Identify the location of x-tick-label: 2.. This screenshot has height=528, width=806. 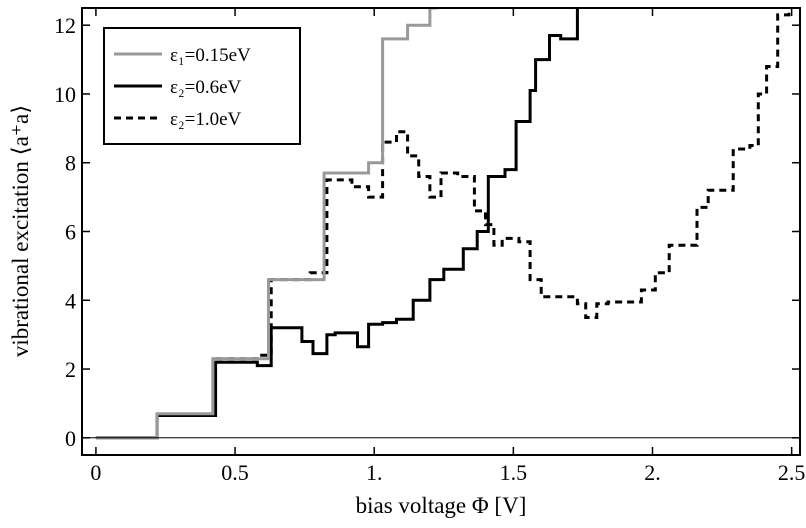
(652, 472).